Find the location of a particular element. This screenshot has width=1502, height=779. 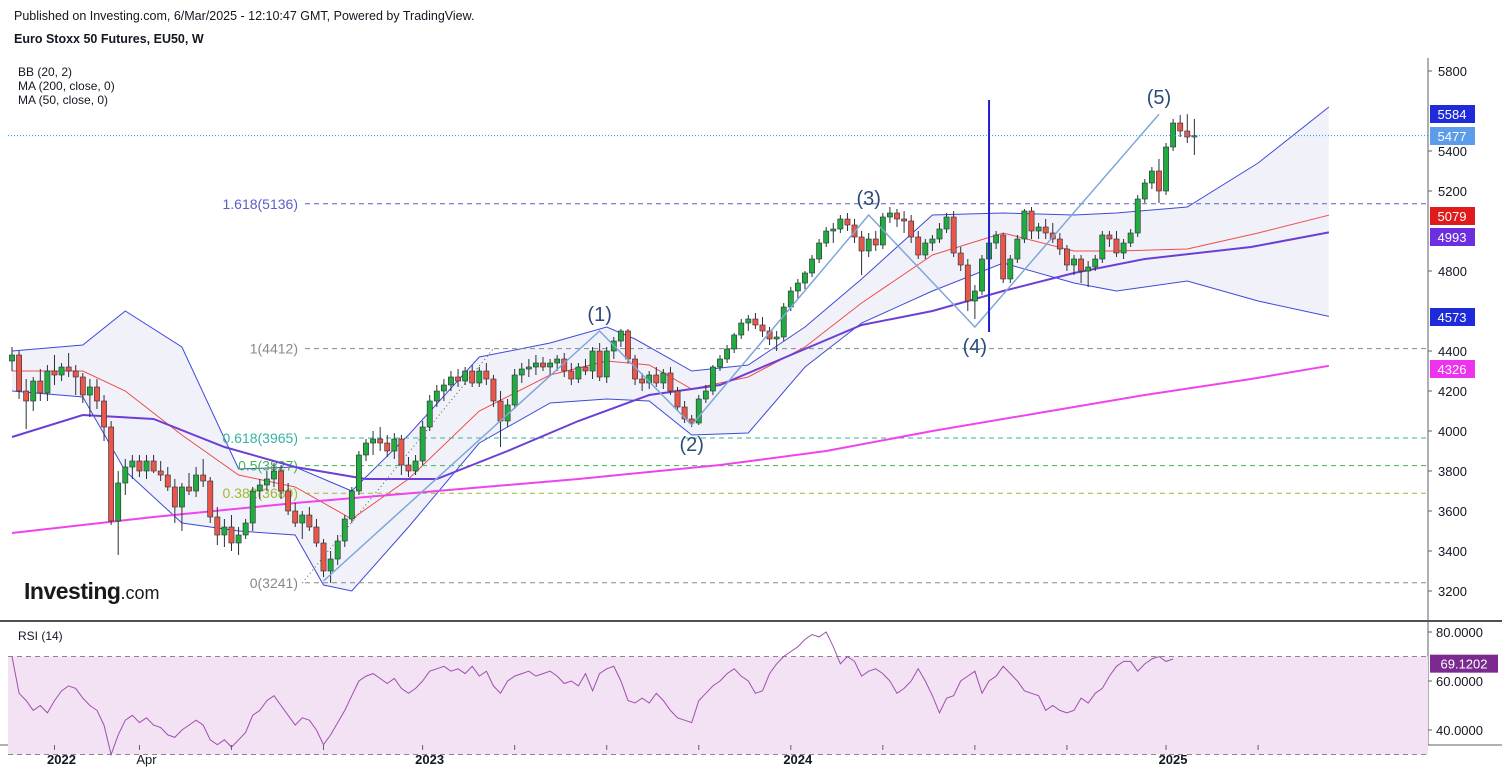

chart-title: Euro Stoxx 50 Futures, EU50, W is located at coordinates (109, 39).